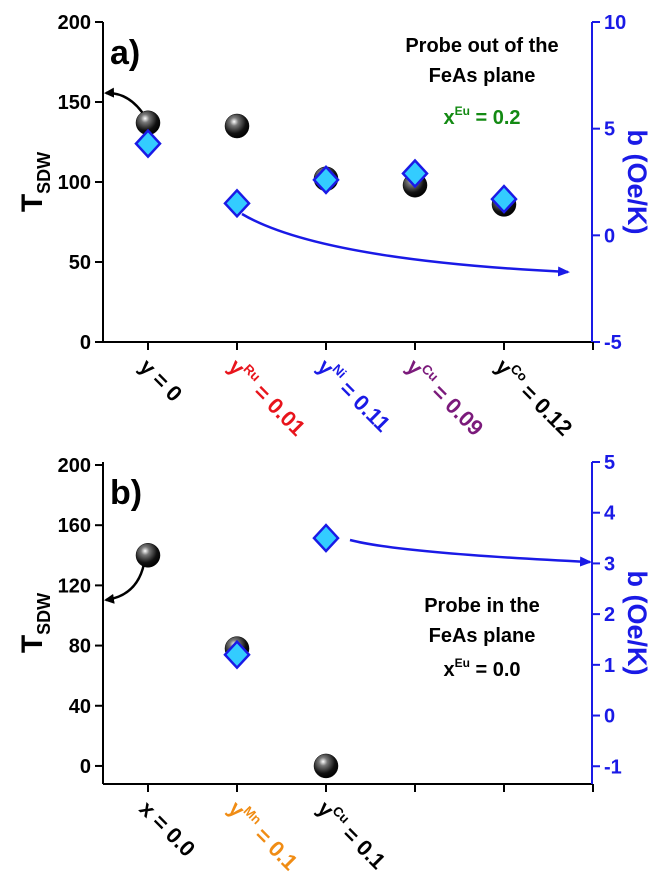 The height and width of the screenshot is (876, 656). Describe the element at coordinates (456, 408) in the screenshot. I see `label-rest: = 0.09` at that location.